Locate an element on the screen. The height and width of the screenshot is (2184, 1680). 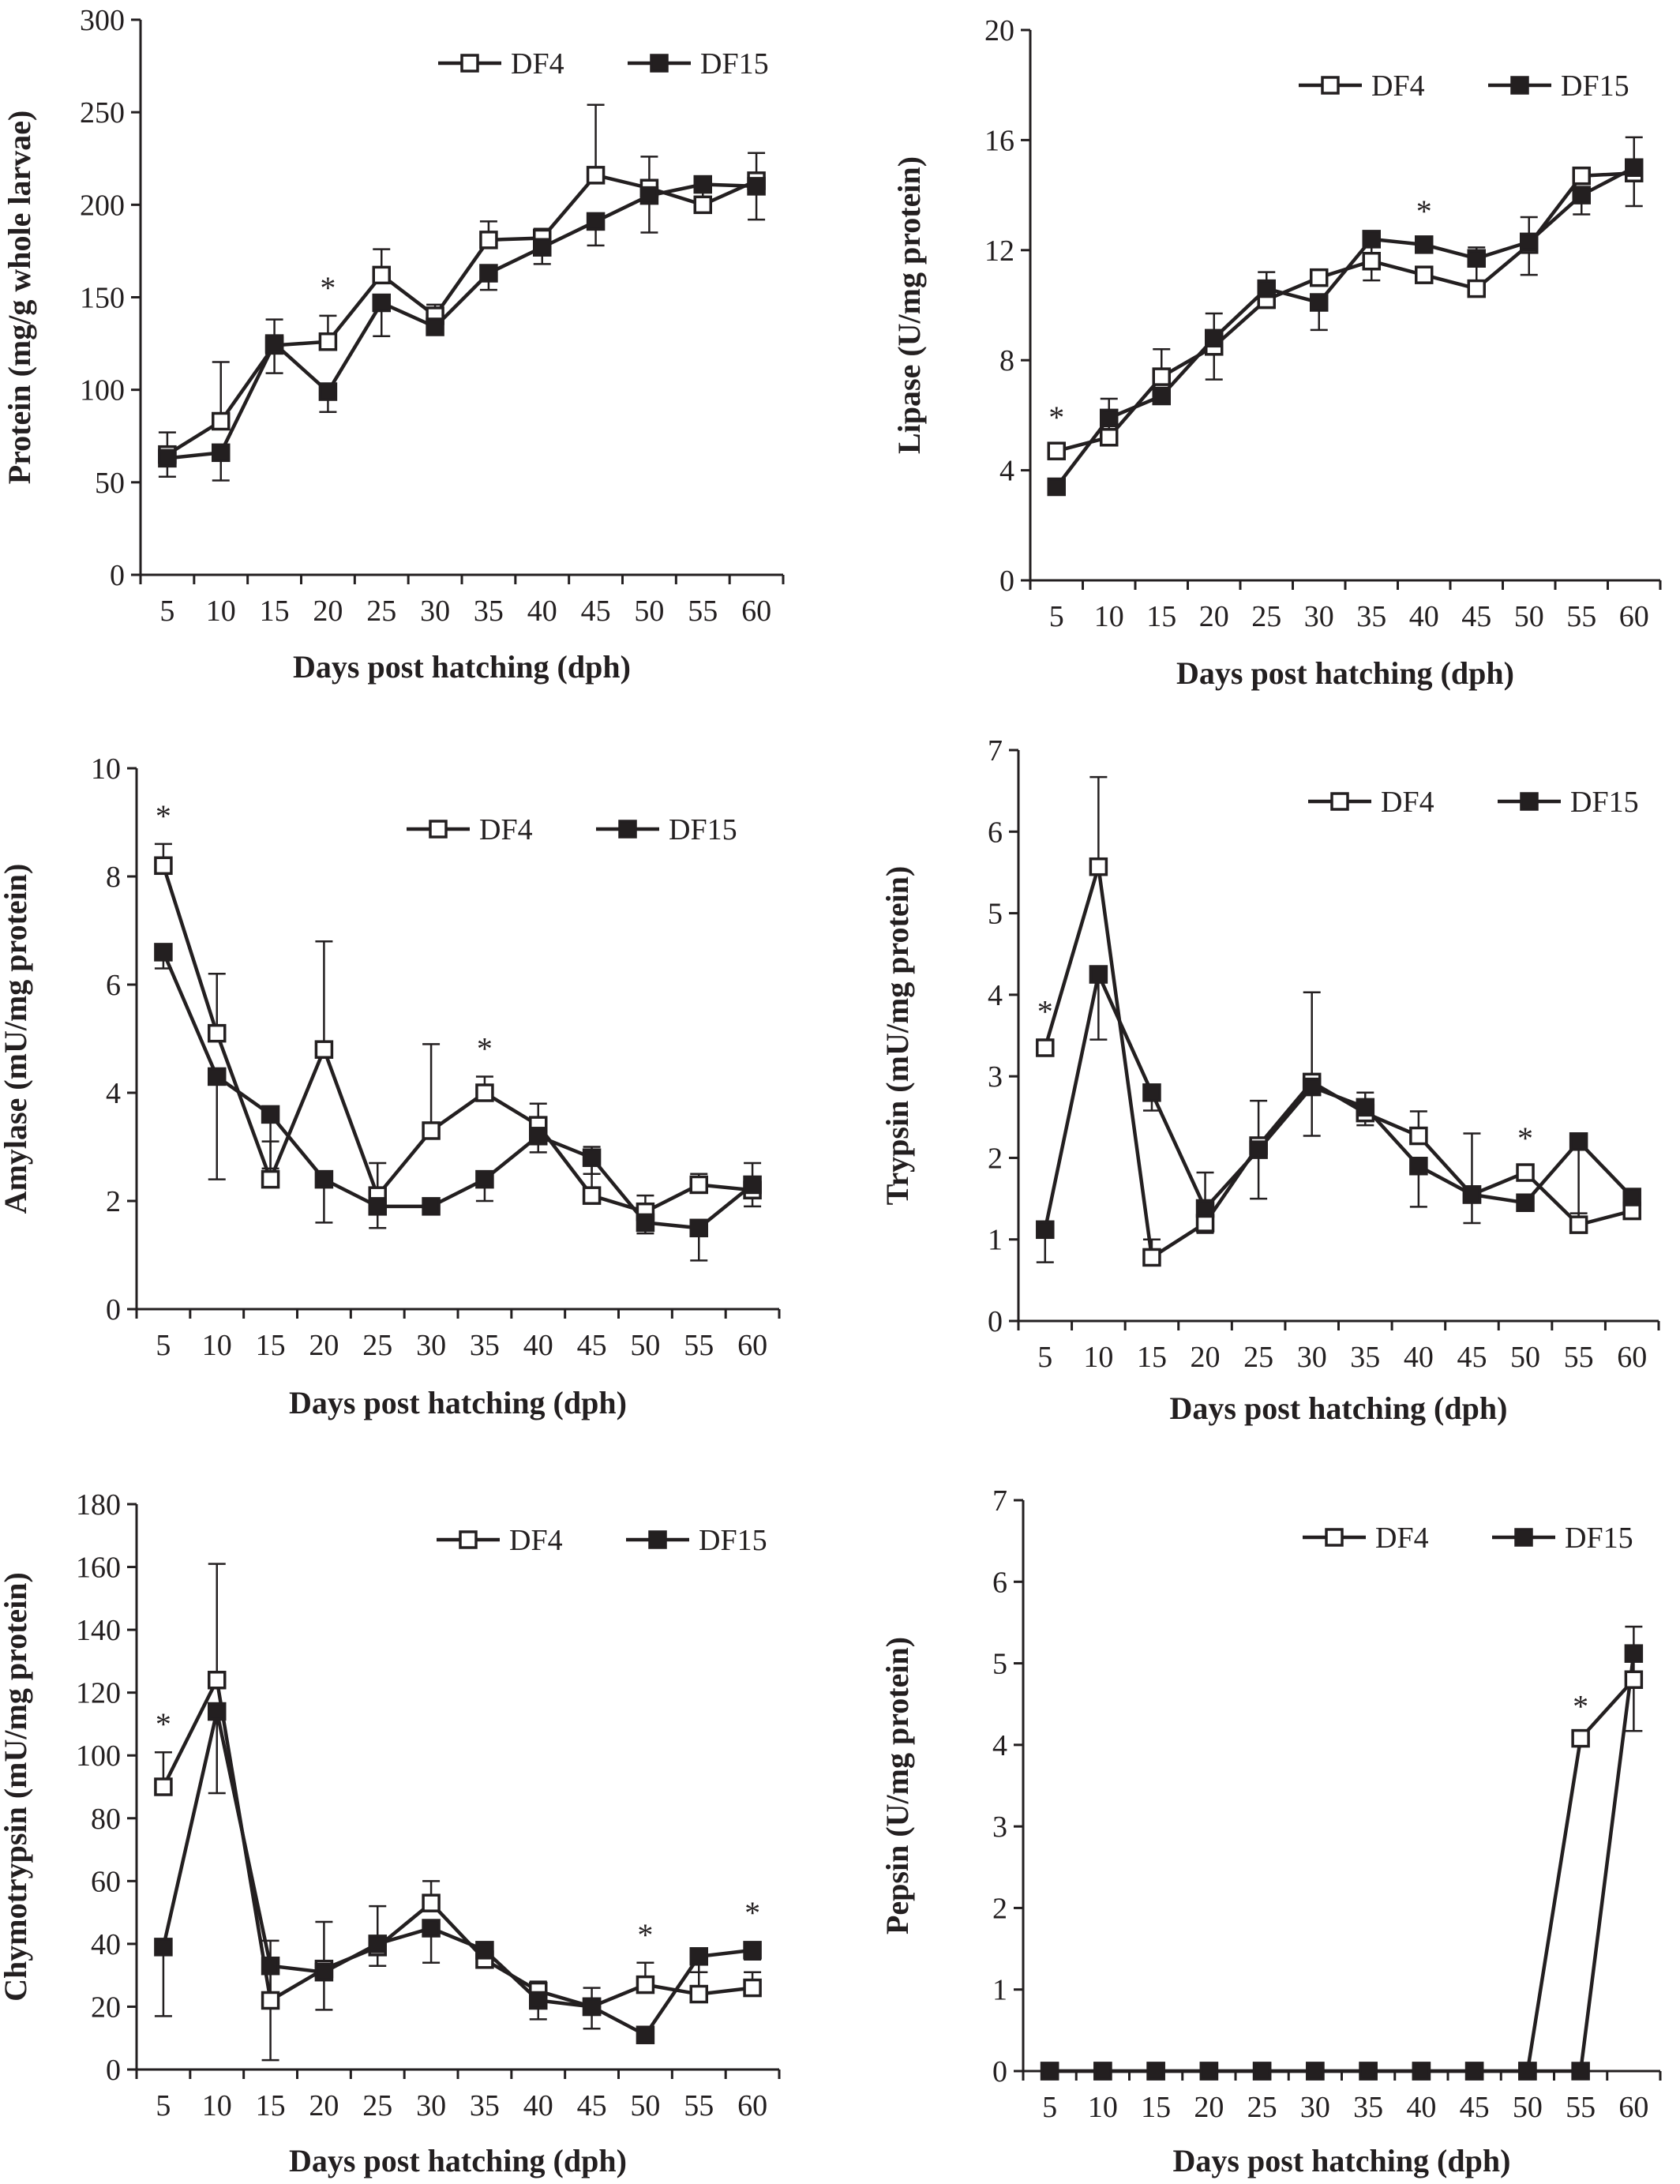
y-tick-label: 250 is located at coordinates (102, 112).